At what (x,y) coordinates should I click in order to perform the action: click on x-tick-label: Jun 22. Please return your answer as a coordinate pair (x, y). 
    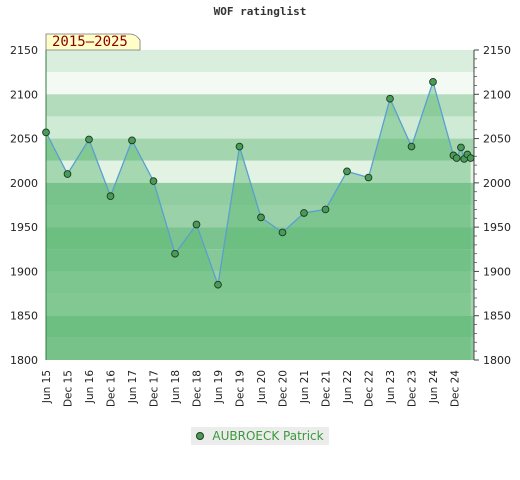
    Looking at the image, I should click on (348, 387).